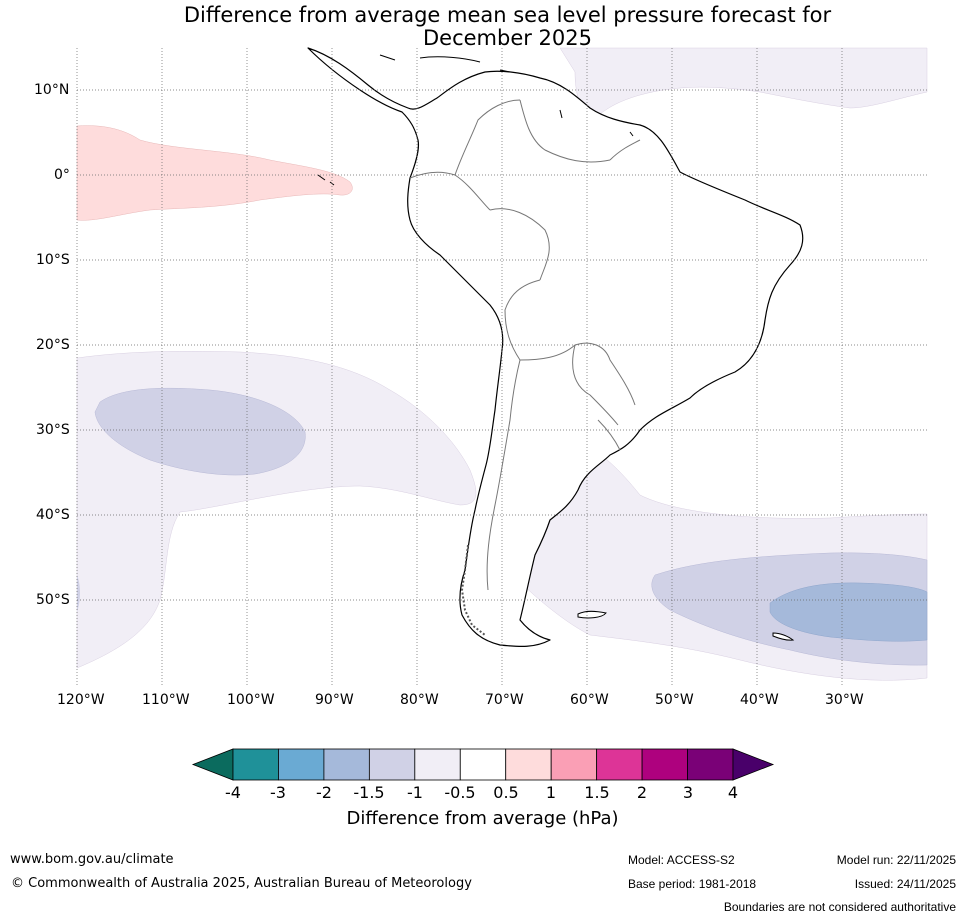 Image resolution: width=965 pixels, height=919 pixels. What do you see at coordinates (753, 764) in the screenshot?
I see `colorbar-extend-high` at bounding box center [753, 764].